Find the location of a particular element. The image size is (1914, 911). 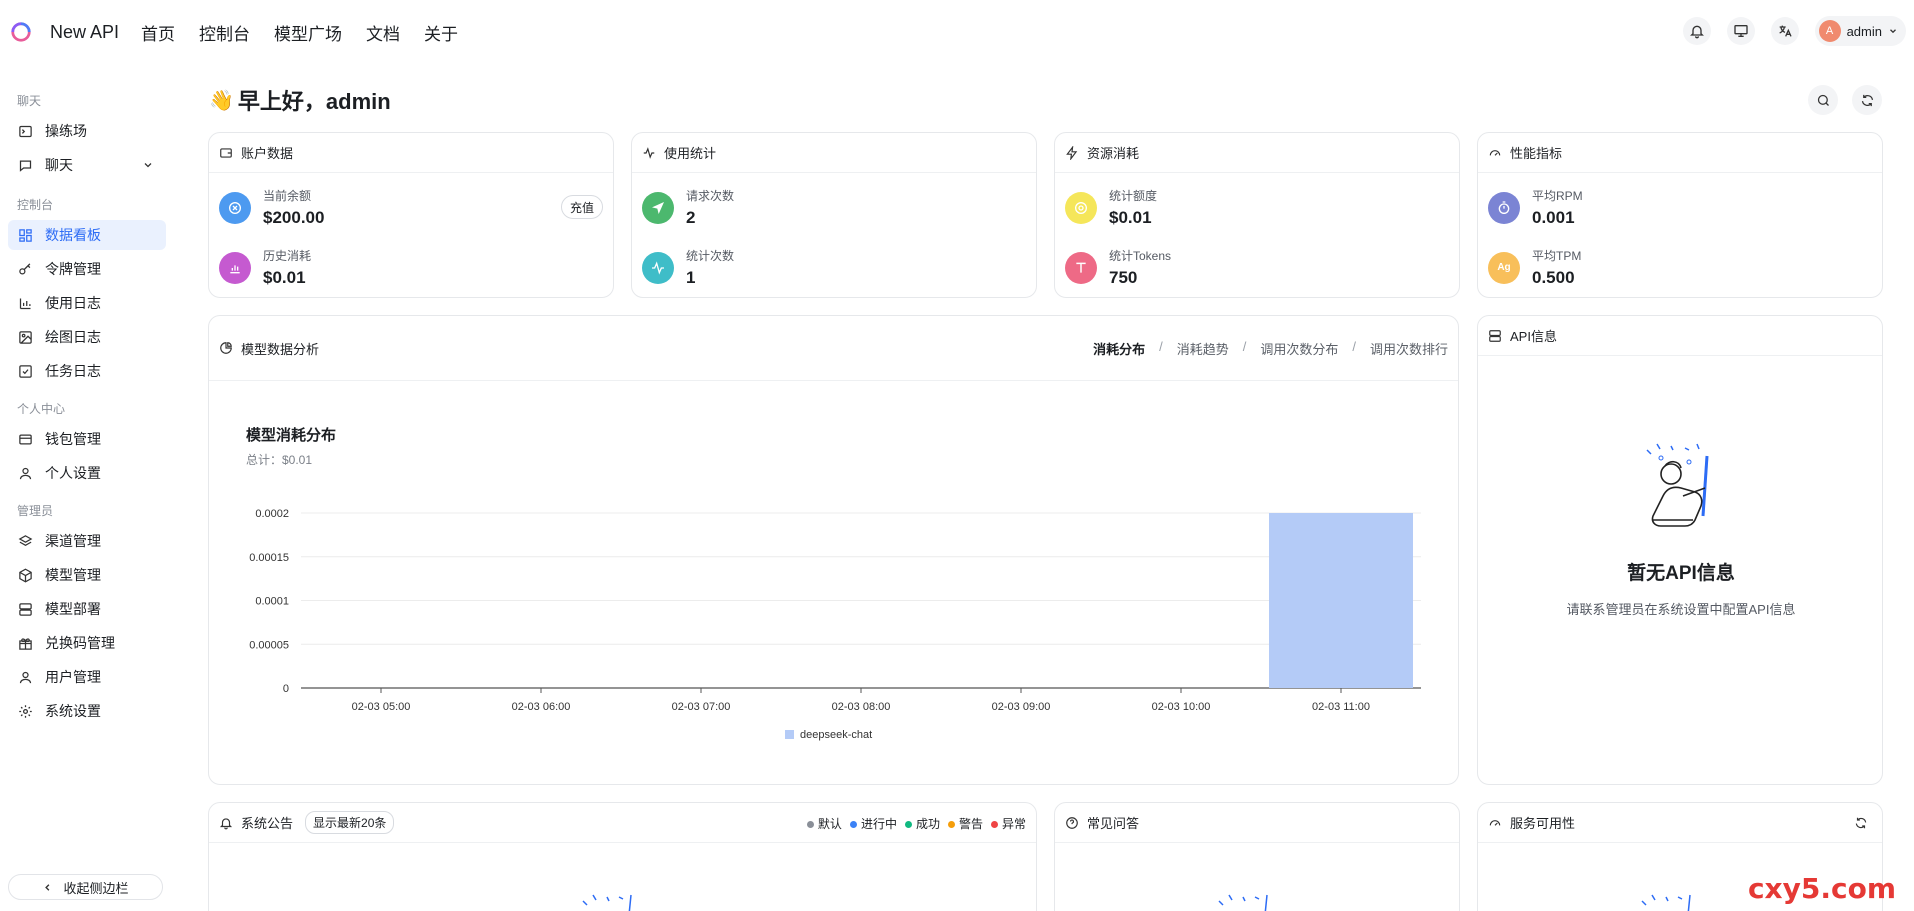

image-icon is located at coordinates (25, 337).